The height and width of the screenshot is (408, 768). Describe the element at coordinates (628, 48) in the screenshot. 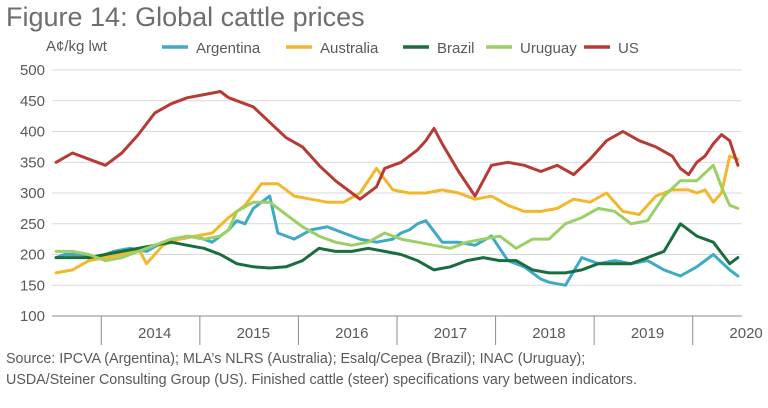

I see `legend-label-us: US` at that location.